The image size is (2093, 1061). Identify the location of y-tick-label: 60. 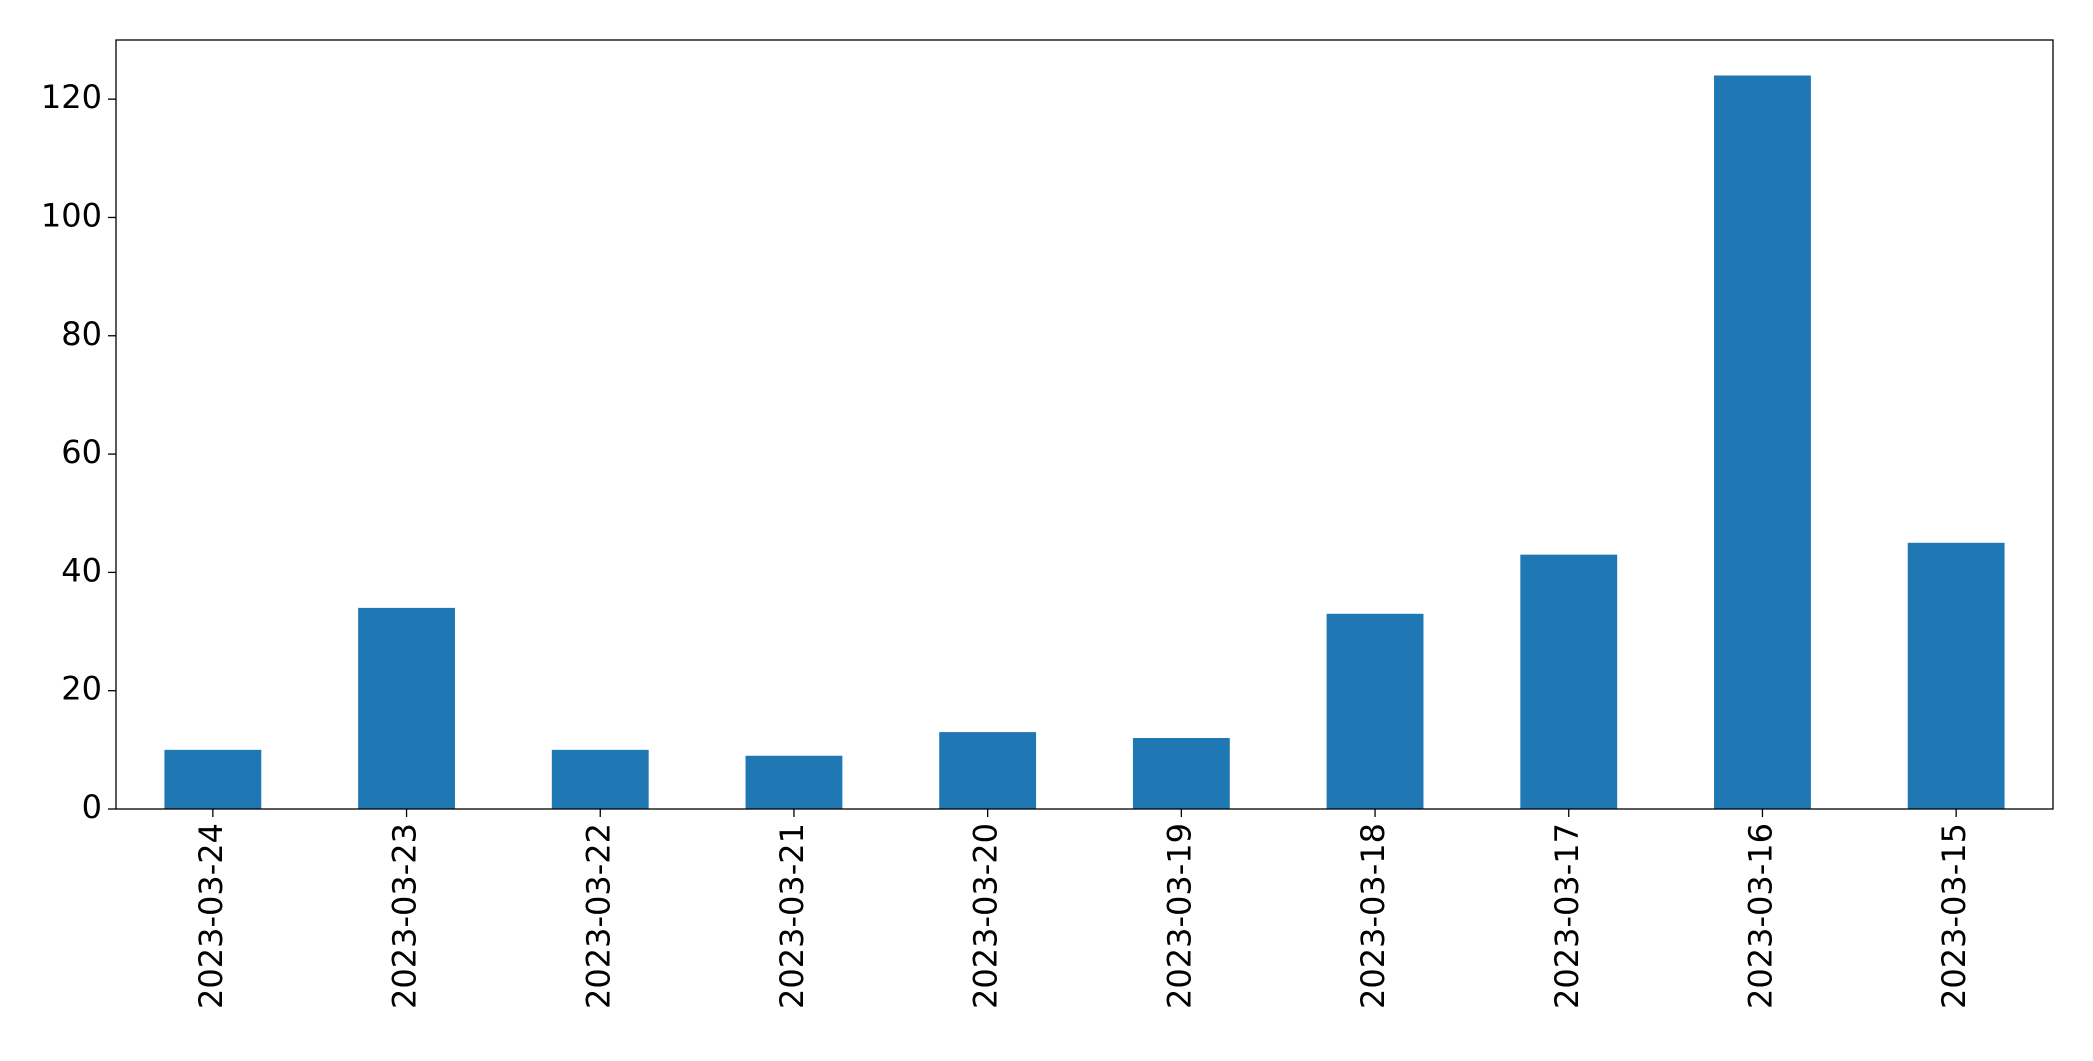
(81, 452).